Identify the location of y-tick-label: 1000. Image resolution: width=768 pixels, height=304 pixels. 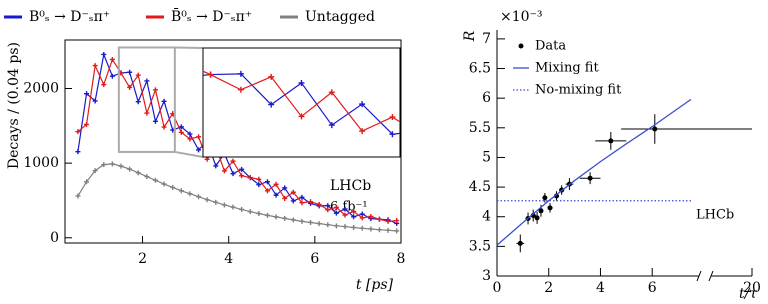
(41, 163).